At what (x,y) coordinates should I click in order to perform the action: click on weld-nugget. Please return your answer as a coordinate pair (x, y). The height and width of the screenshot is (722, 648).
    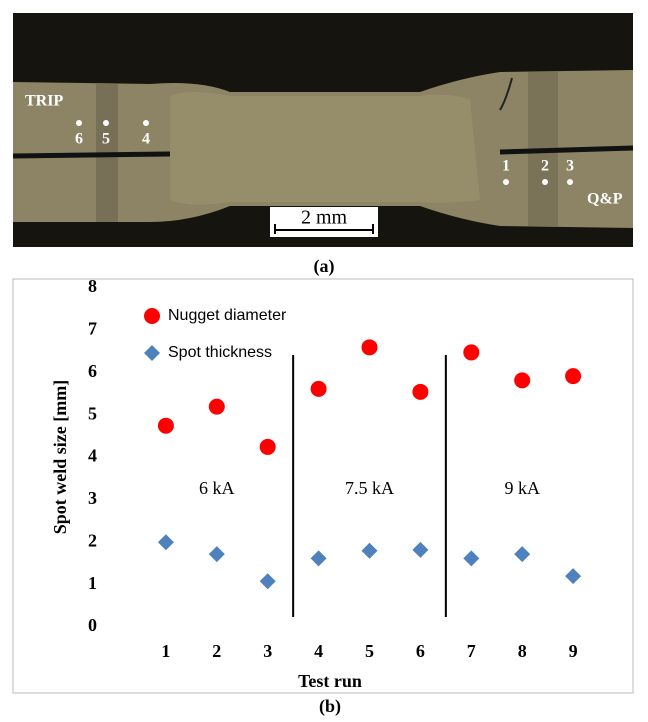
    Looking at the image, I should click on (325, 148).